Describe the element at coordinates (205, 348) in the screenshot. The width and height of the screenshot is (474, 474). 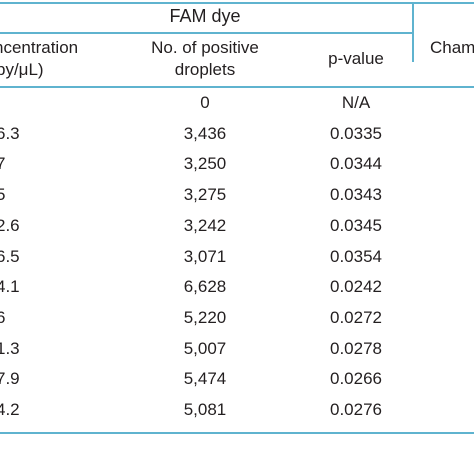
I see `cell-positive-droplets: 5,007` at that location.